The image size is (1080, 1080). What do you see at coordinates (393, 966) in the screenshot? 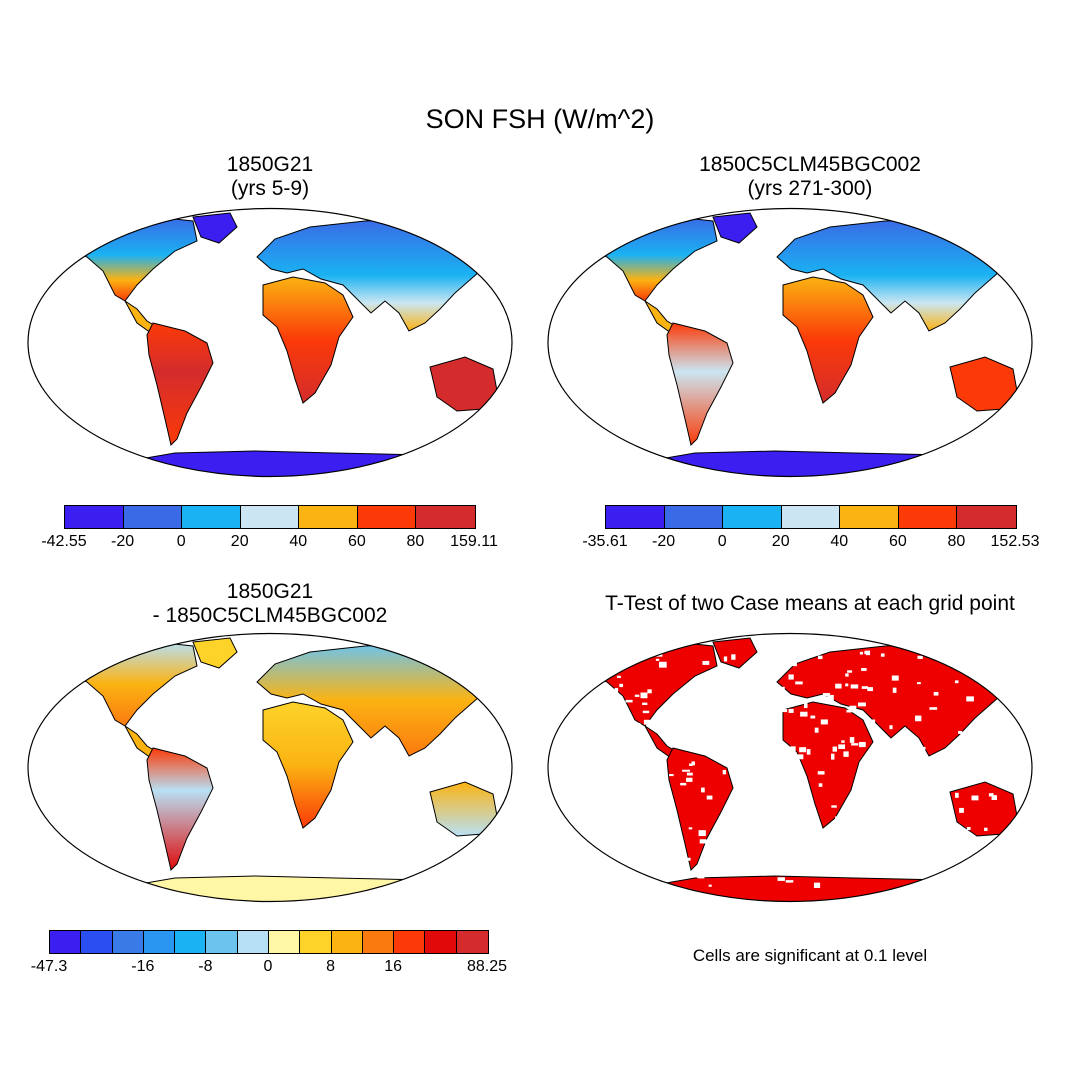
I see `colorbar-label: 16` at bounding box center [393, 966].